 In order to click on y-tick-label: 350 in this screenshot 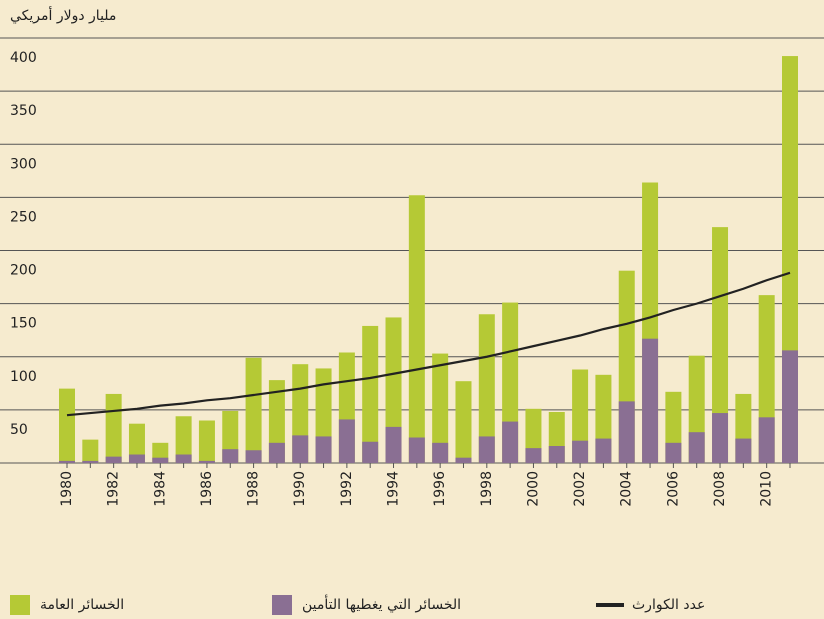, I will do `click(23, 111)`.